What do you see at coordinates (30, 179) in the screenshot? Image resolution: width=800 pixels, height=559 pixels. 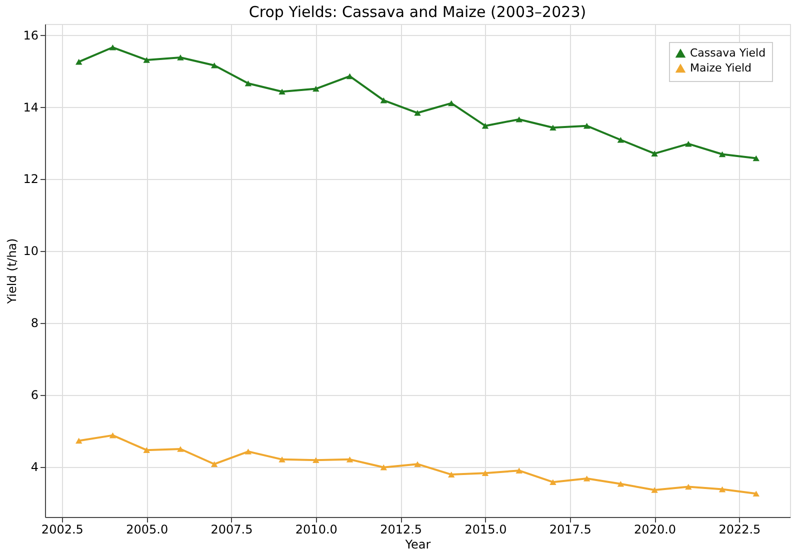 I see `y-tick-label: 12` at bounding box center [30, 179].